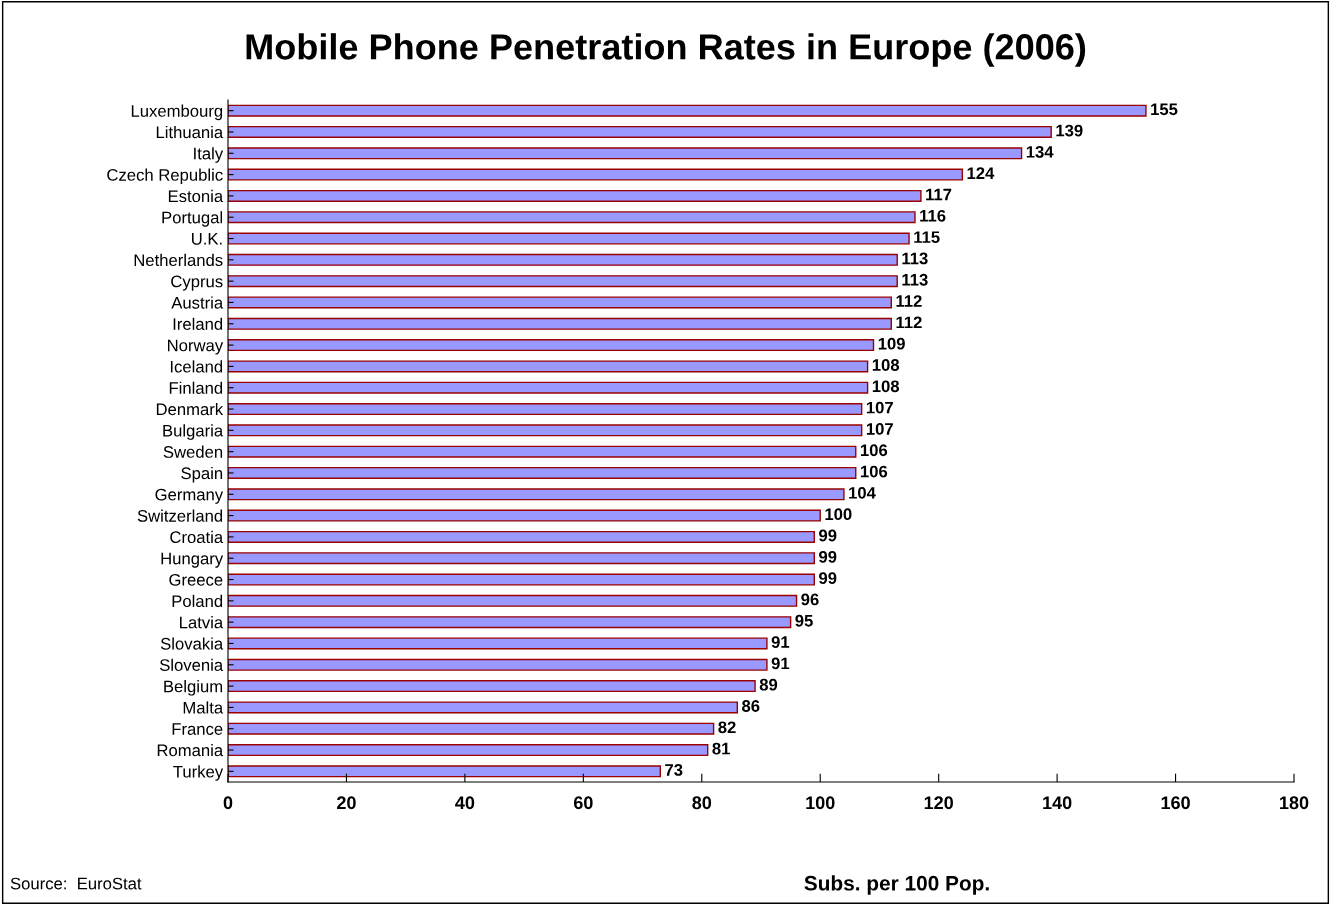  What do you see at coordinates (721, 748) in the screenshot?
I see `data-label: 81` at bounding box center [721, 748].